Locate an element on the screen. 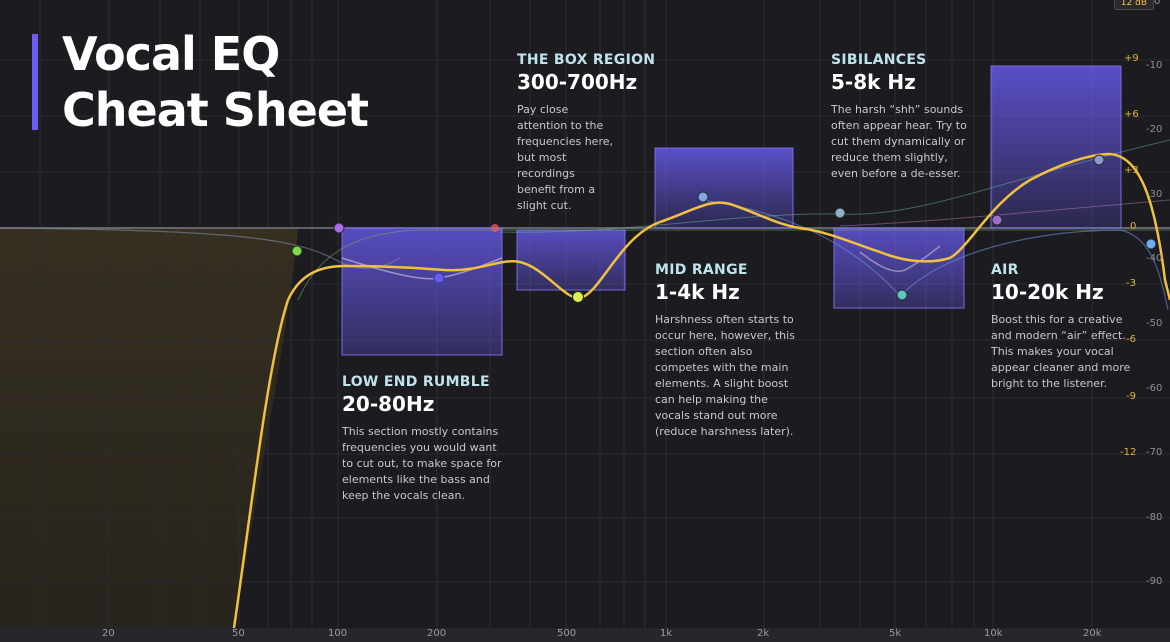  title-line-1: Vocal EQ is located at coordinates (171, 54).